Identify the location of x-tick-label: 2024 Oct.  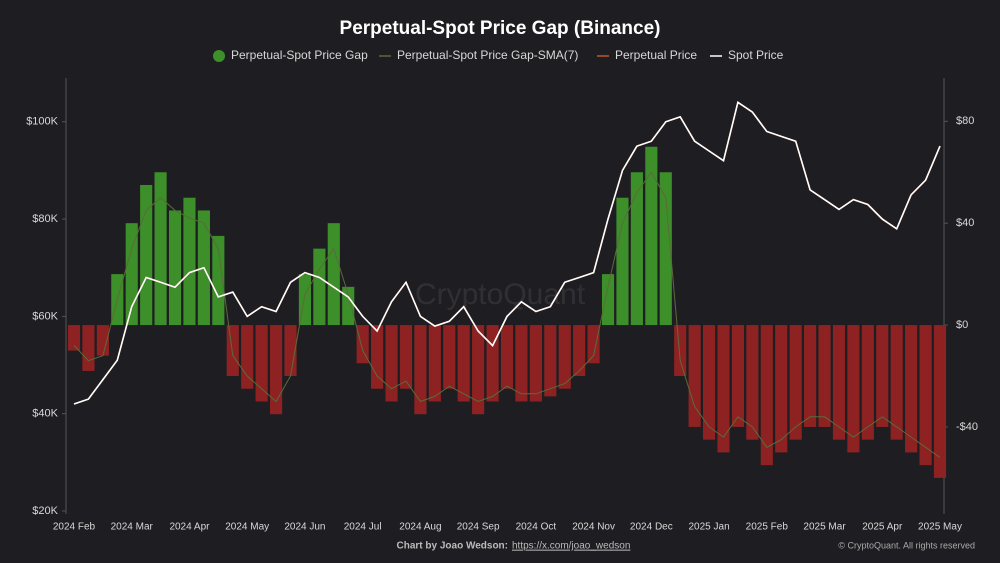
(536, 527).